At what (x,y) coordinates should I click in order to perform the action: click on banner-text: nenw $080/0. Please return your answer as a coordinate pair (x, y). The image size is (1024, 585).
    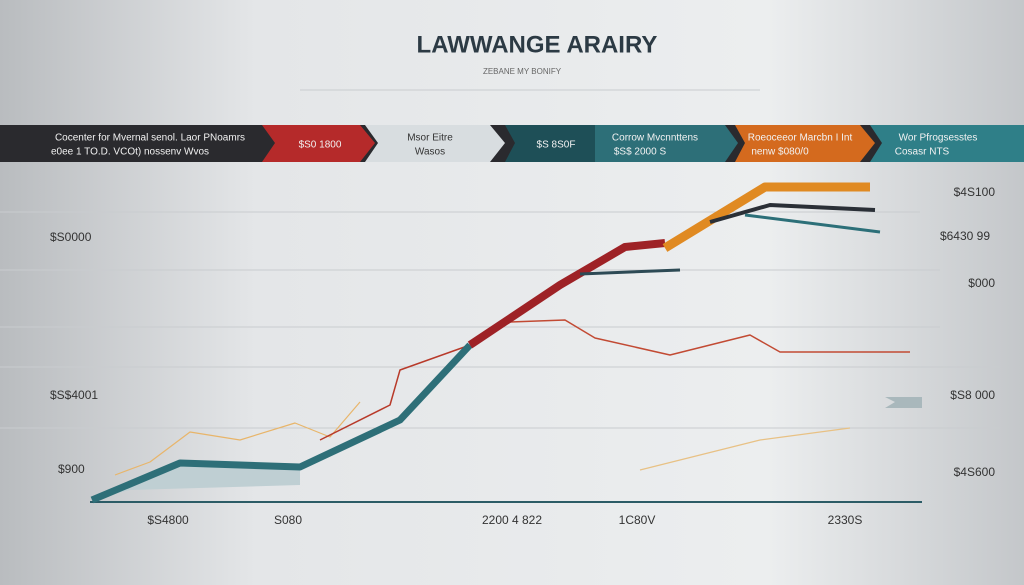
    Looking at the image, I should click on (780, 152).